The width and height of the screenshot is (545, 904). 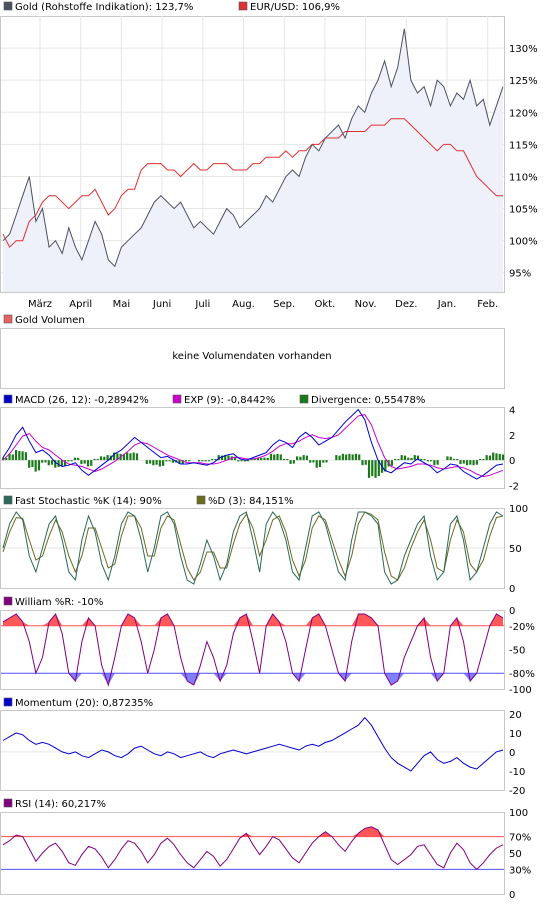 What do you see at coordinates (517, 772) in the screenshot?
I see `momentum-ytick-3: -10` at bounding box center [517, 772].